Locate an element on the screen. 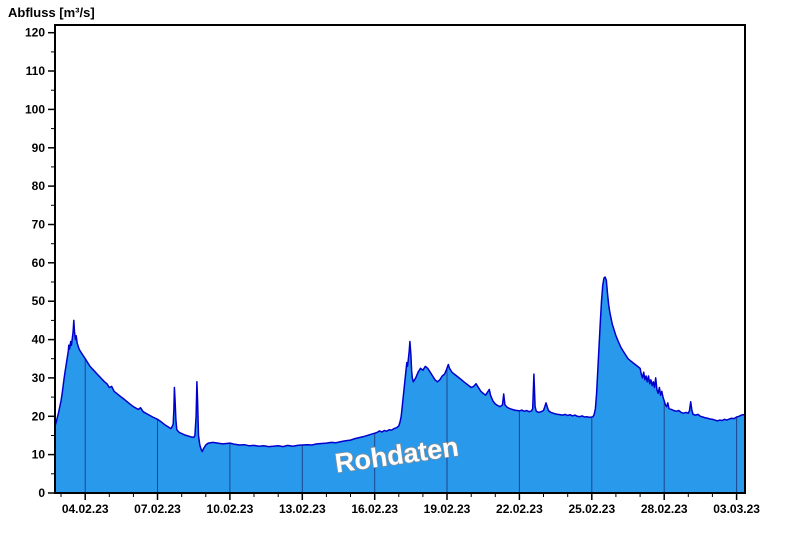 The width and height of the screenshot is (800, 550). x-tick-label: 22.02.23 is located at coordinates (519, 509).